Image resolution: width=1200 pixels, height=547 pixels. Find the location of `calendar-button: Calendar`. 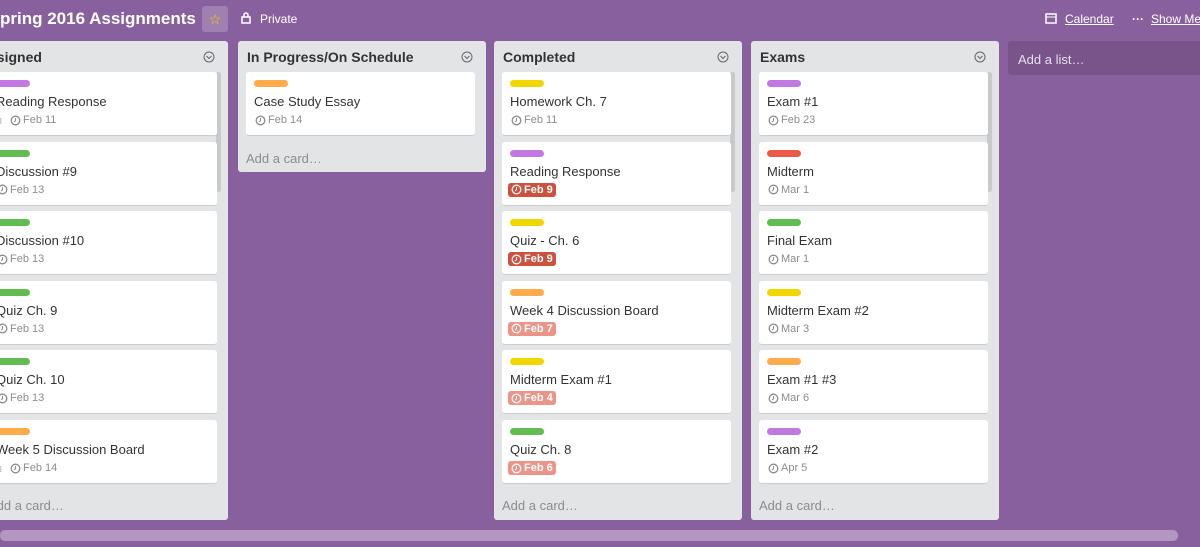

calendar-button: Calendar is located at coordinates (1089, 19).